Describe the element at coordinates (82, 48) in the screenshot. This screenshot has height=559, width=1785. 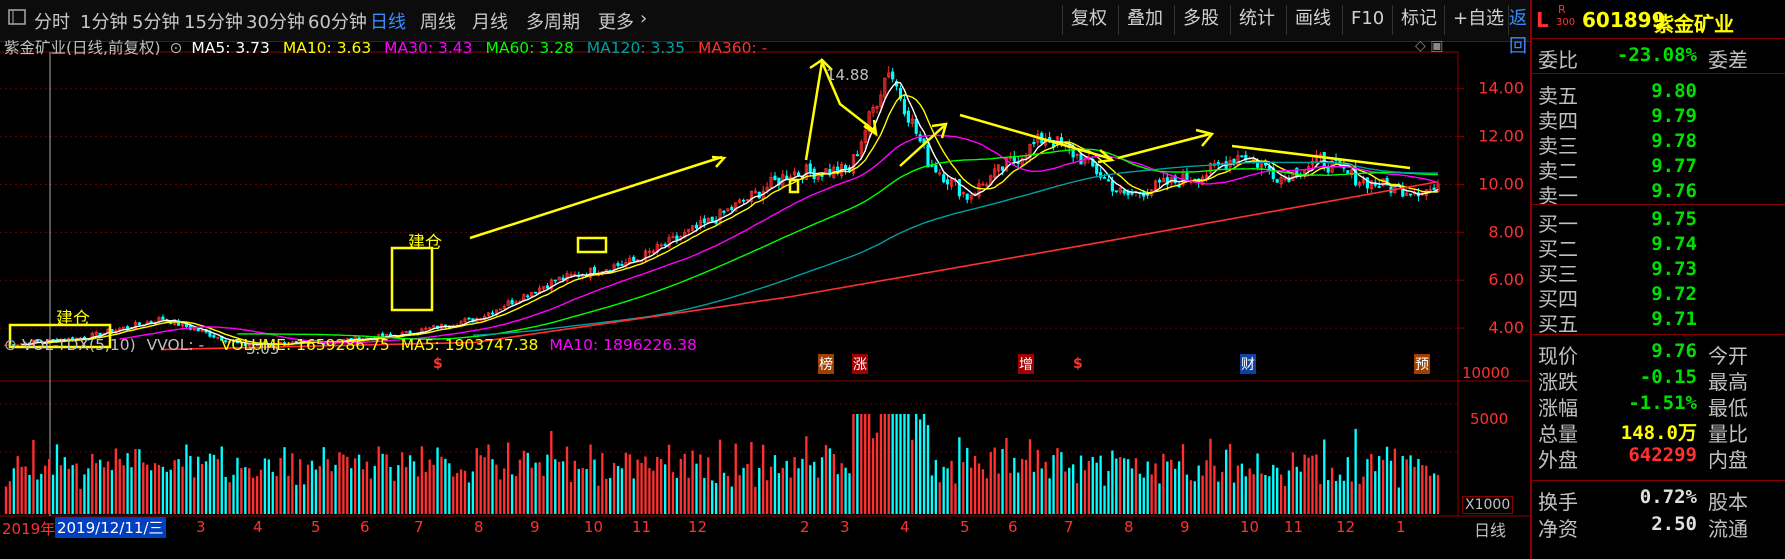
I see `chart-title: 紫金矿业(日线,前复权)` at that location.